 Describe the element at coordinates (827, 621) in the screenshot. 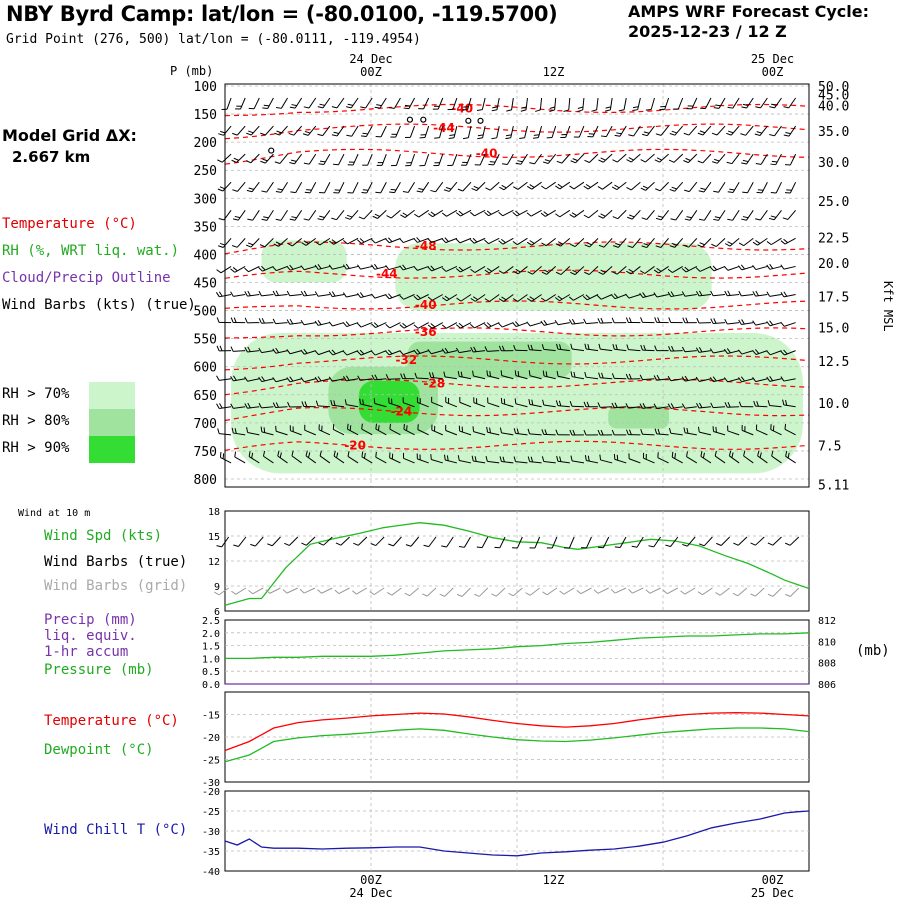

I see `pressure-tick-label: 812` at that location.